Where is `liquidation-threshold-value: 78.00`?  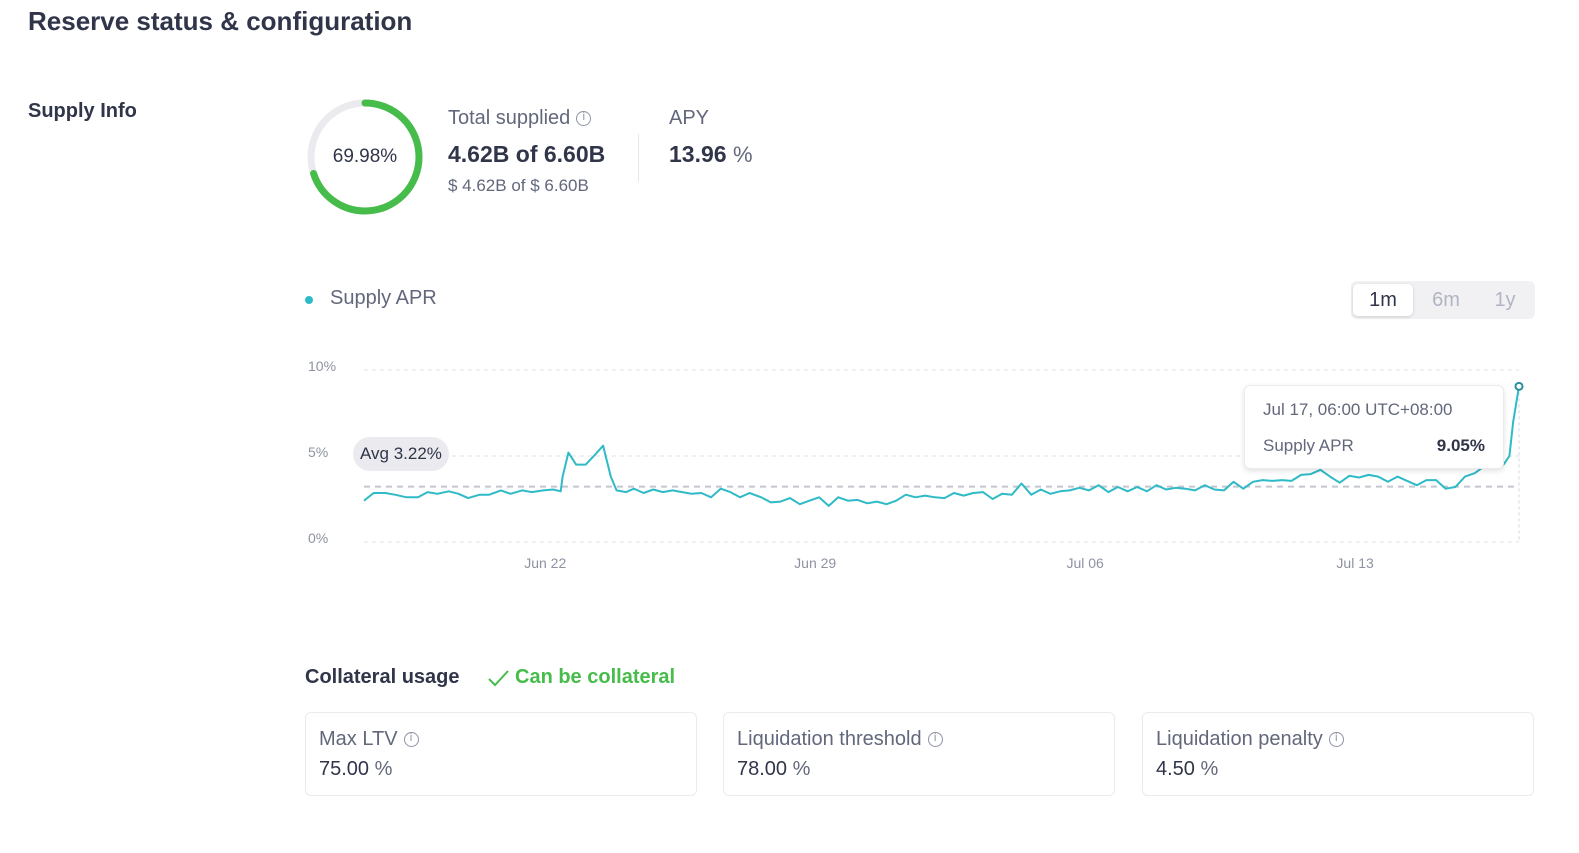
liquidation-threshold-value: 78.00 is located at coordinates (762, 769).